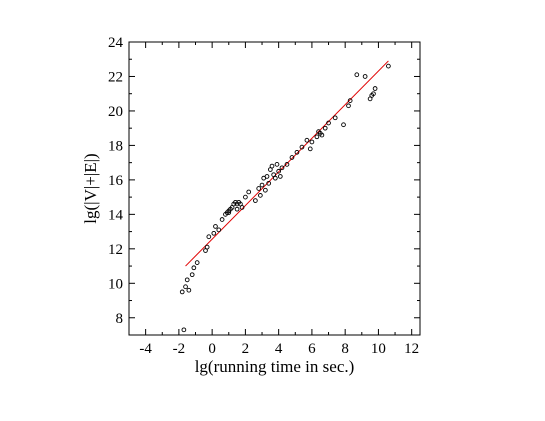 This screenshot has width=545, height=421. What do you see at coordinates (116, 43) in the screenshot?
I see `y-tick-label: 24` at bounding box center [116, 43].